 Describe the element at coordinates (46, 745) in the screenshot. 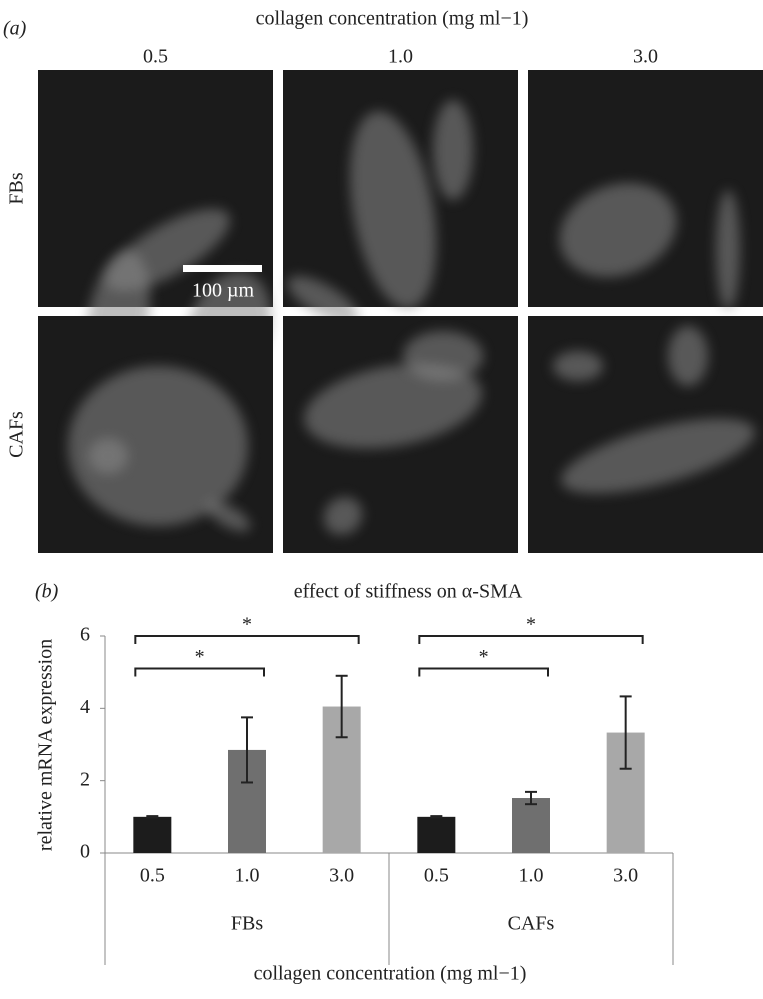

I see `y-axis-label: relative mRNA expression` at that location.